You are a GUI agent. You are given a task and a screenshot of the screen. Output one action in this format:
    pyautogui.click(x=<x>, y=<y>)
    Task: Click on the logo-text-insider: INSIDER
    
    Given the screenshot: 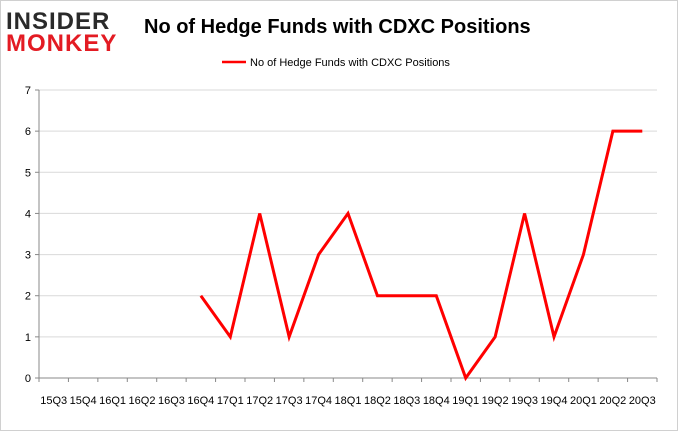 What is the action you would take?
    pyautogui.click(x=58, y=21)
    